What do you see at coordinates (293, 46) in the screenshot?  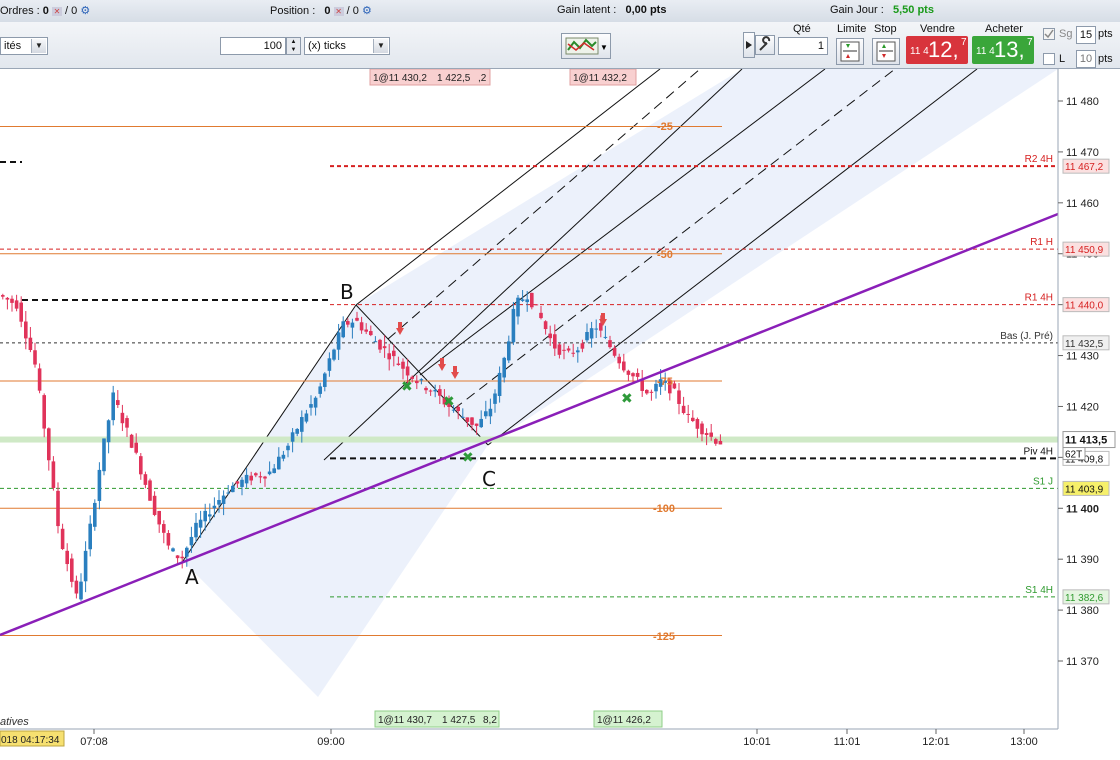 I see `quantity-stepper: ▲ ▼` at bounding box center [293, 46].